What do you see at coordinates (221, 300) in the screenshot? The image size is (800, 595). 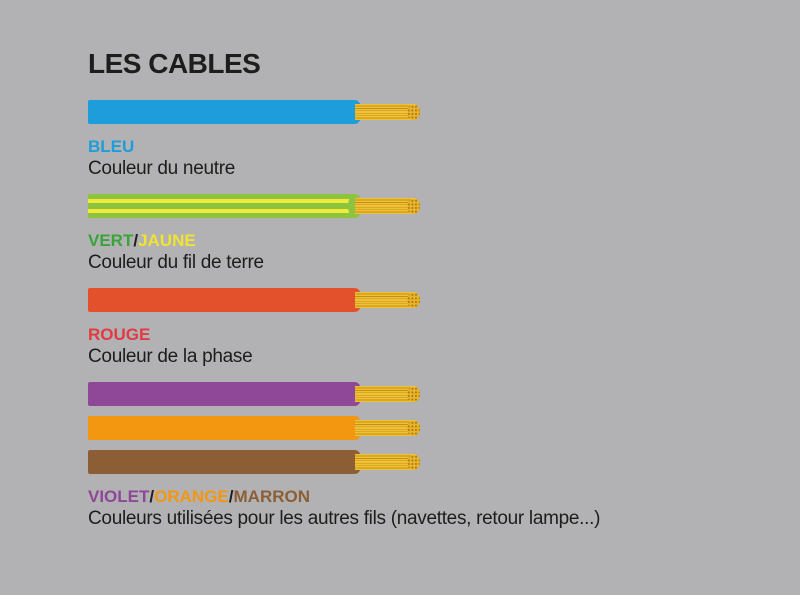 I see `cable-insulation-red` at bounding box center [221, 300].